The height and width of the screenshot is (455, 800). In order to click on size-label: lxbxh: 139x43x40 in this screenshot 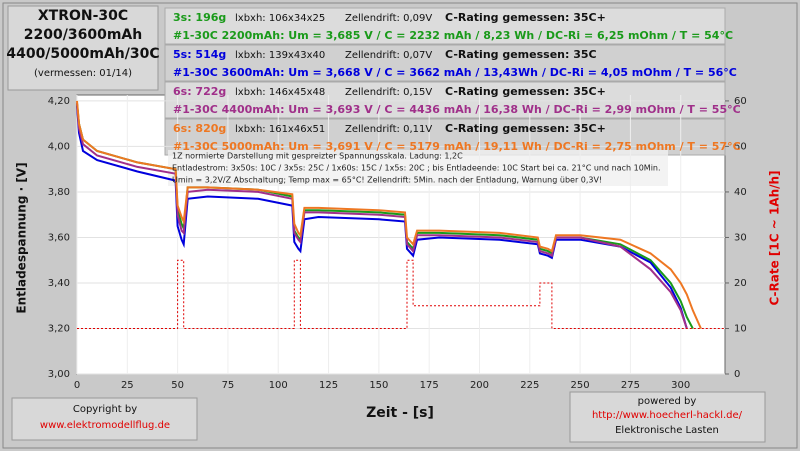, I will do `click(280, 55)`.